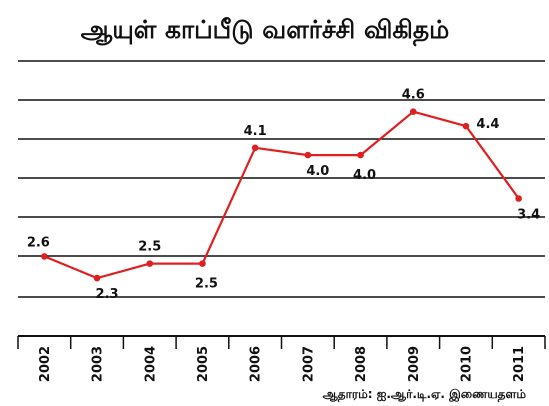  I want to click on x-tick-label: 2002, so click(45, 364).